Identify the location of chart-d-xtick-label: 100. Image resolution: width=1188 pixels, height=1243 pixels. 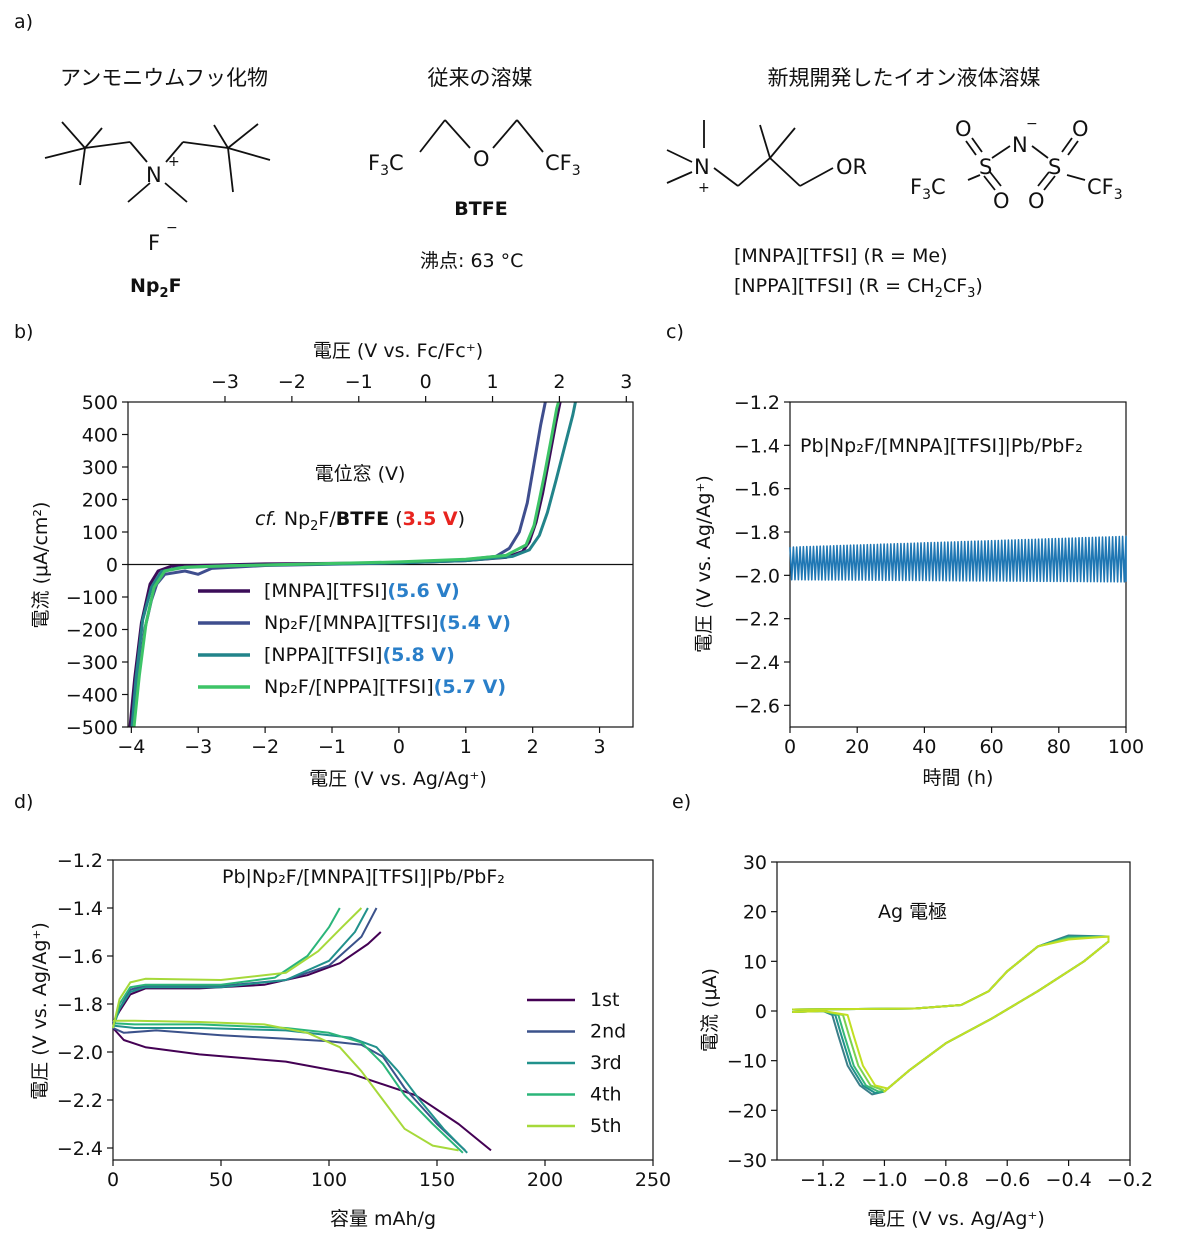
(329, 1180).